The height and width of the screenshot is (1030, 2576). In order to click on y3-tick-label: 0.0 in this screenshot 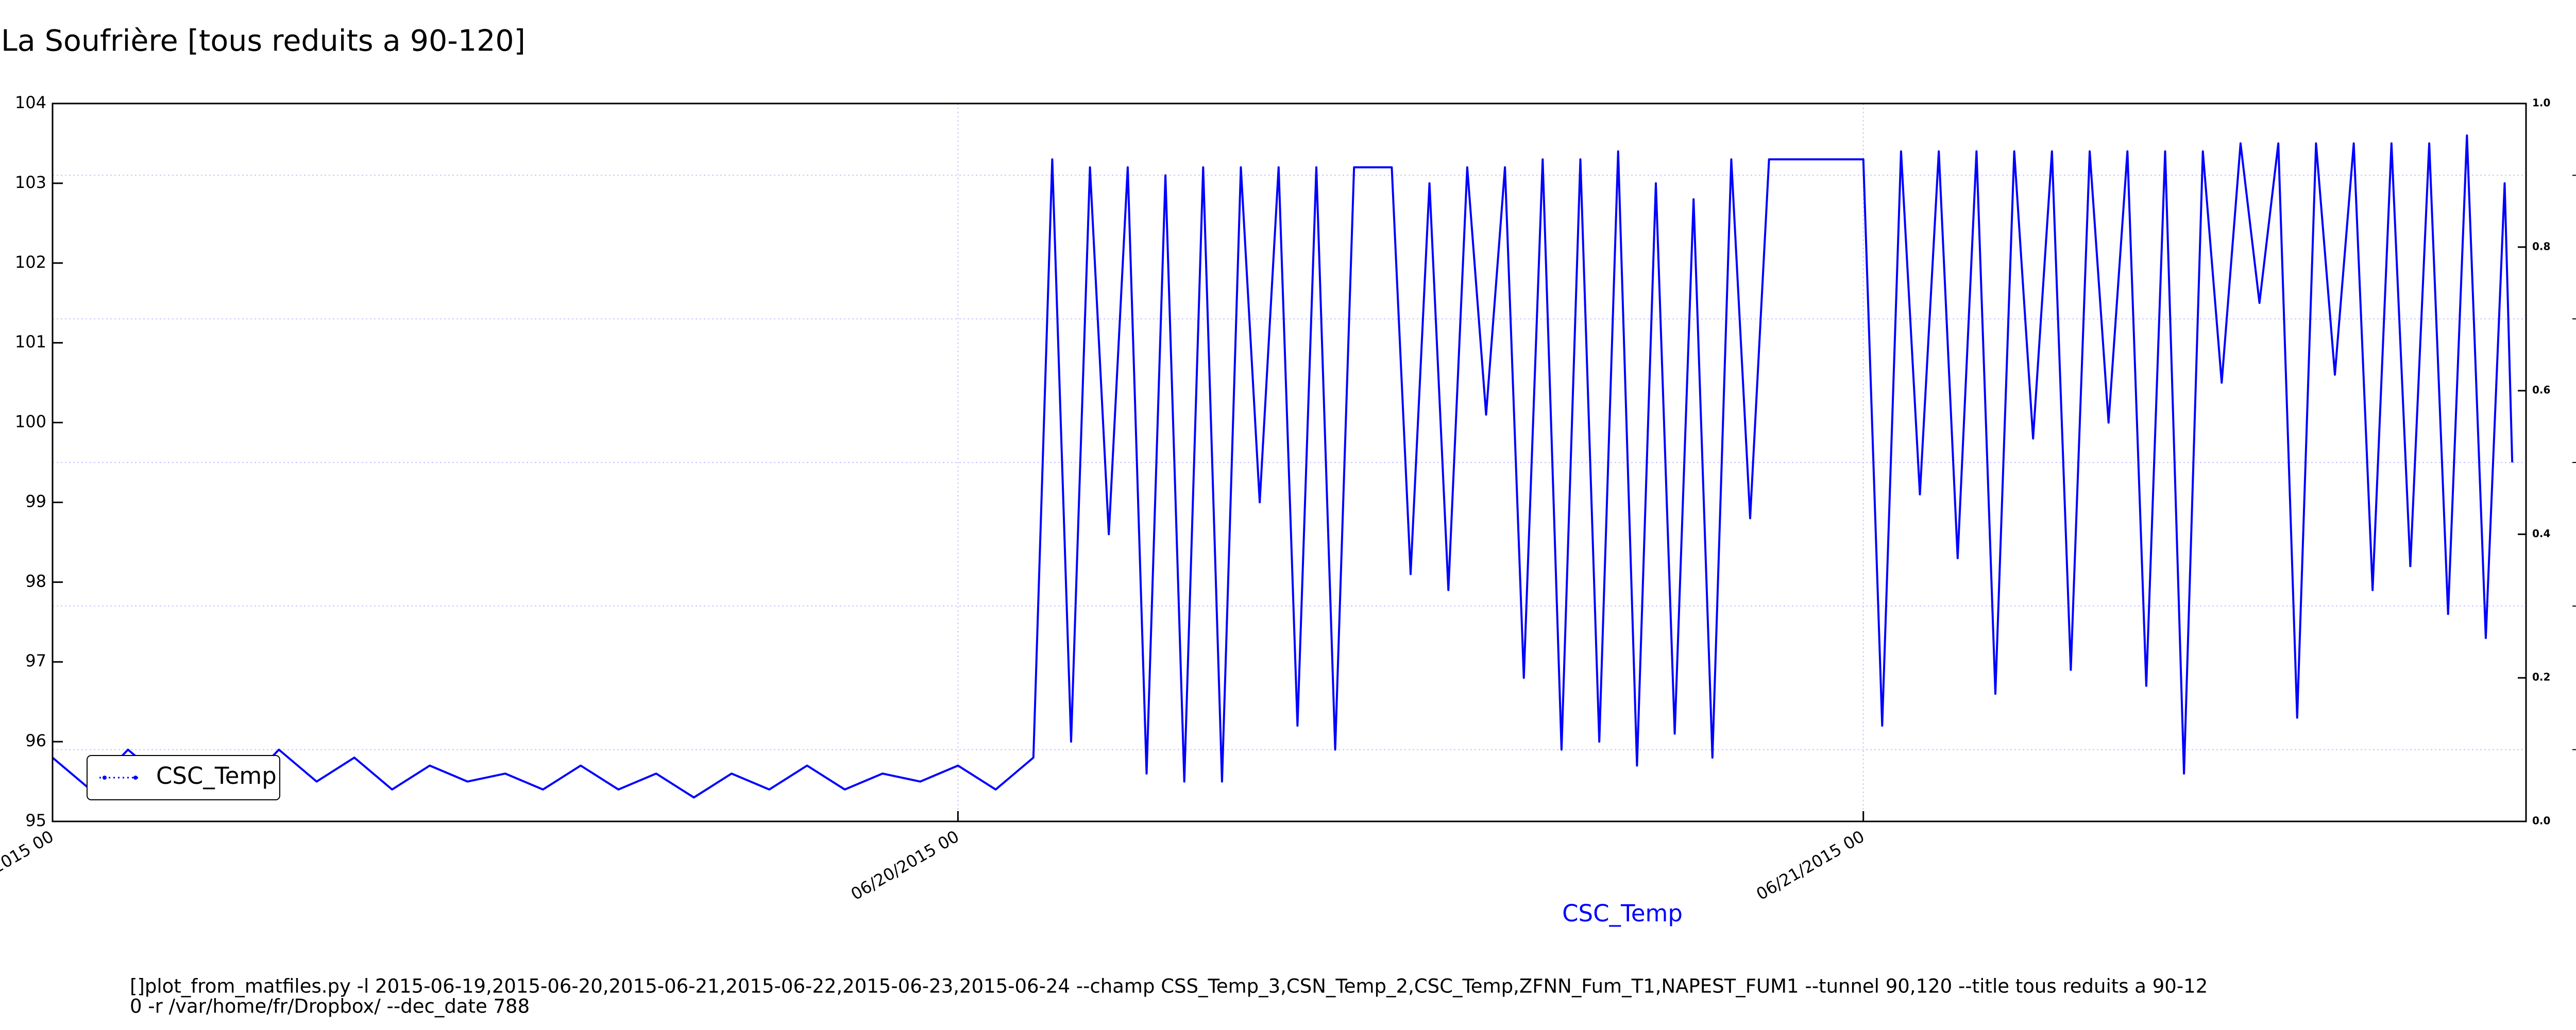, I will do `click(2541, 821)`.